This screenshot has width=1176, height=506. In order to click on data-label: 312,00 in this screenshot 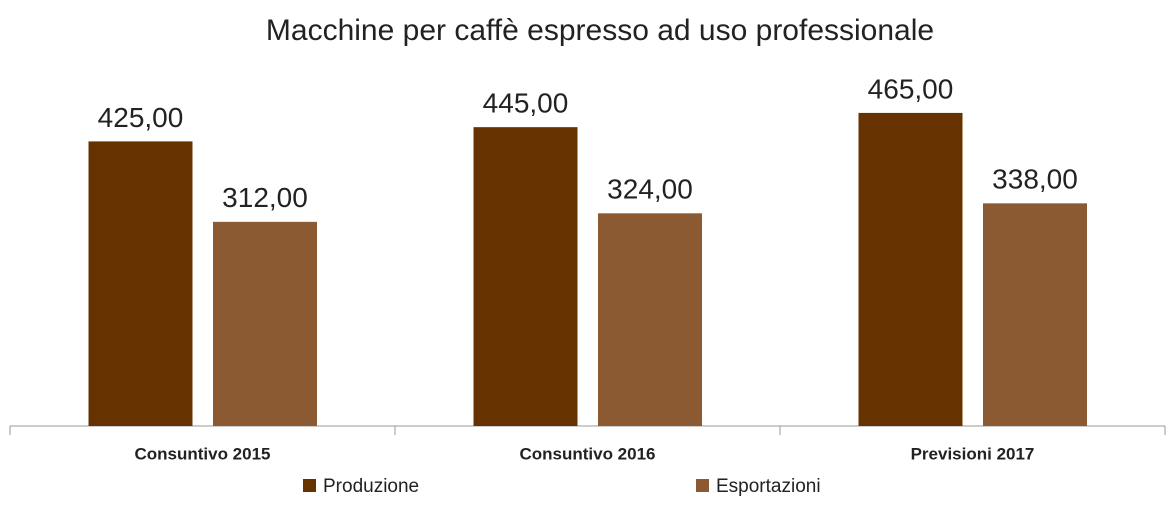, I will do `click(265, 197)`.